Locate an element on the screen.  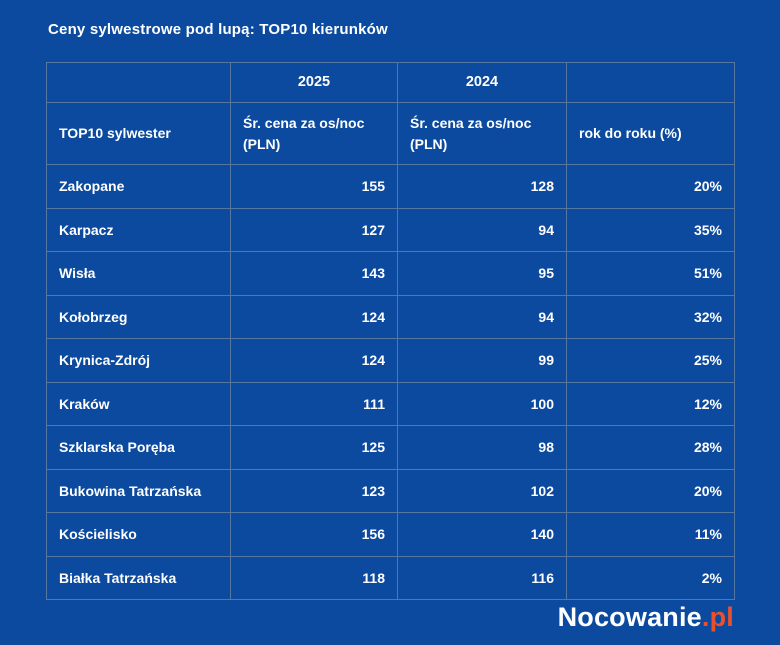
price-2025-cell: 155 is located at coordinates (314, 186).